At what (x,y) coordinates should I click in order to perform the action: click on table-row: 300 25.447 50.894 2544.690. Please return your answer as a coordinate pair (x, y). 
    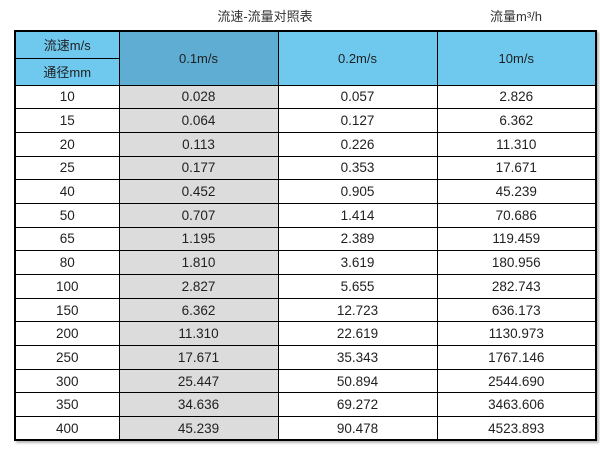
    Looking at the image, I should click on (305, 381).